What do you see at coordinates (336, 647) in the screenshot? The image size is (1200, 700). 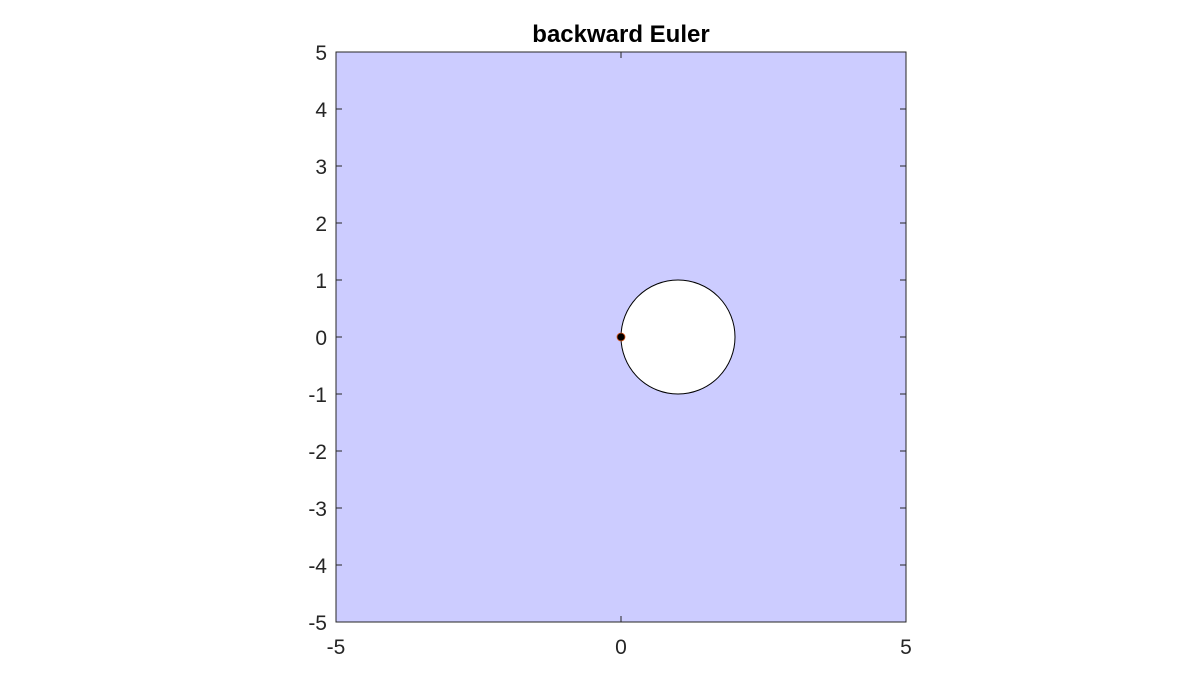 I see `x-tick-label: -5` at bounding box center [336, 647].